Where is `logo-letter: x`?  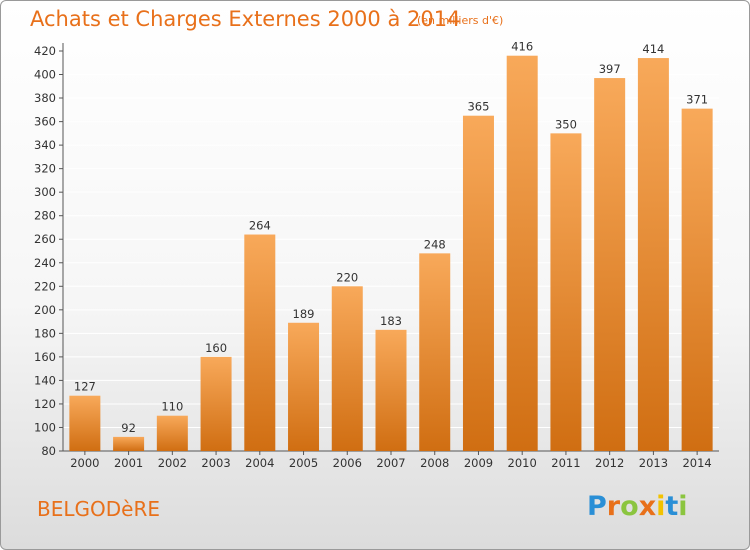
logo-letter: x is located at coordinates (647, 506).